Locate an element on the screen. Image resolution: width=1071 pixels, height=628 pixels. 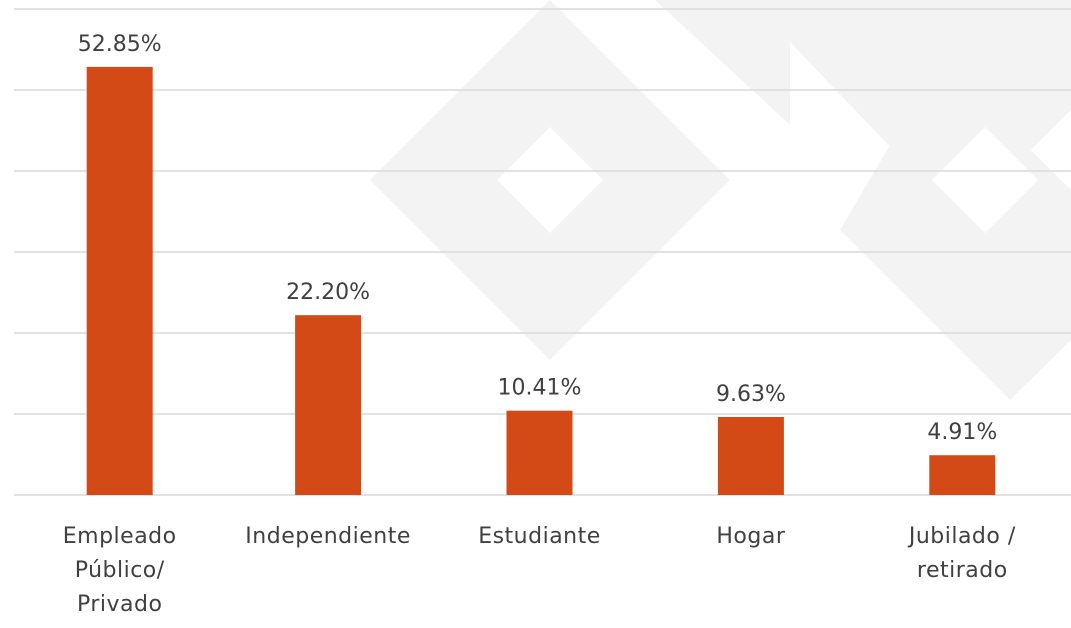
x-tick-label: Jubilado / retirado is located at coordinates (962, 553).